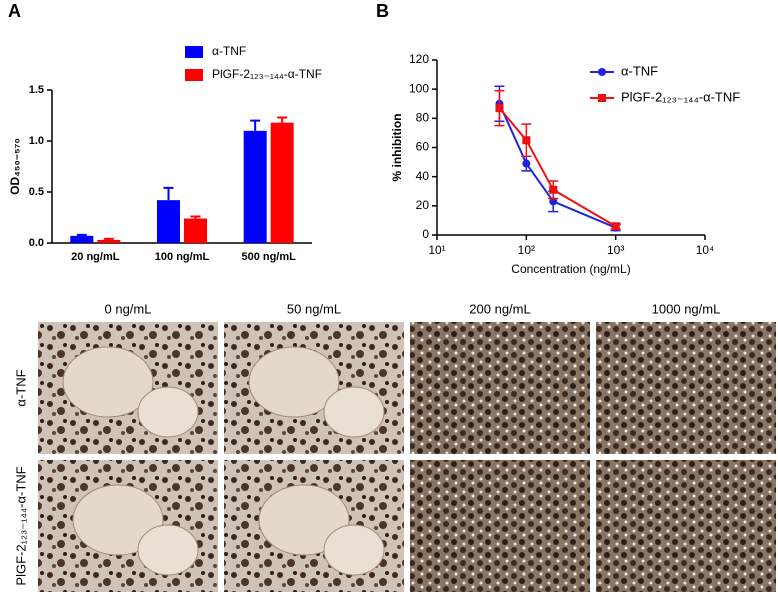 Image resolution: width=778 pixels, height=597 pixels. Describe the element at coordinates (36, 243) in the screenshot. I see `y-tick-label: 0.0` at that location.